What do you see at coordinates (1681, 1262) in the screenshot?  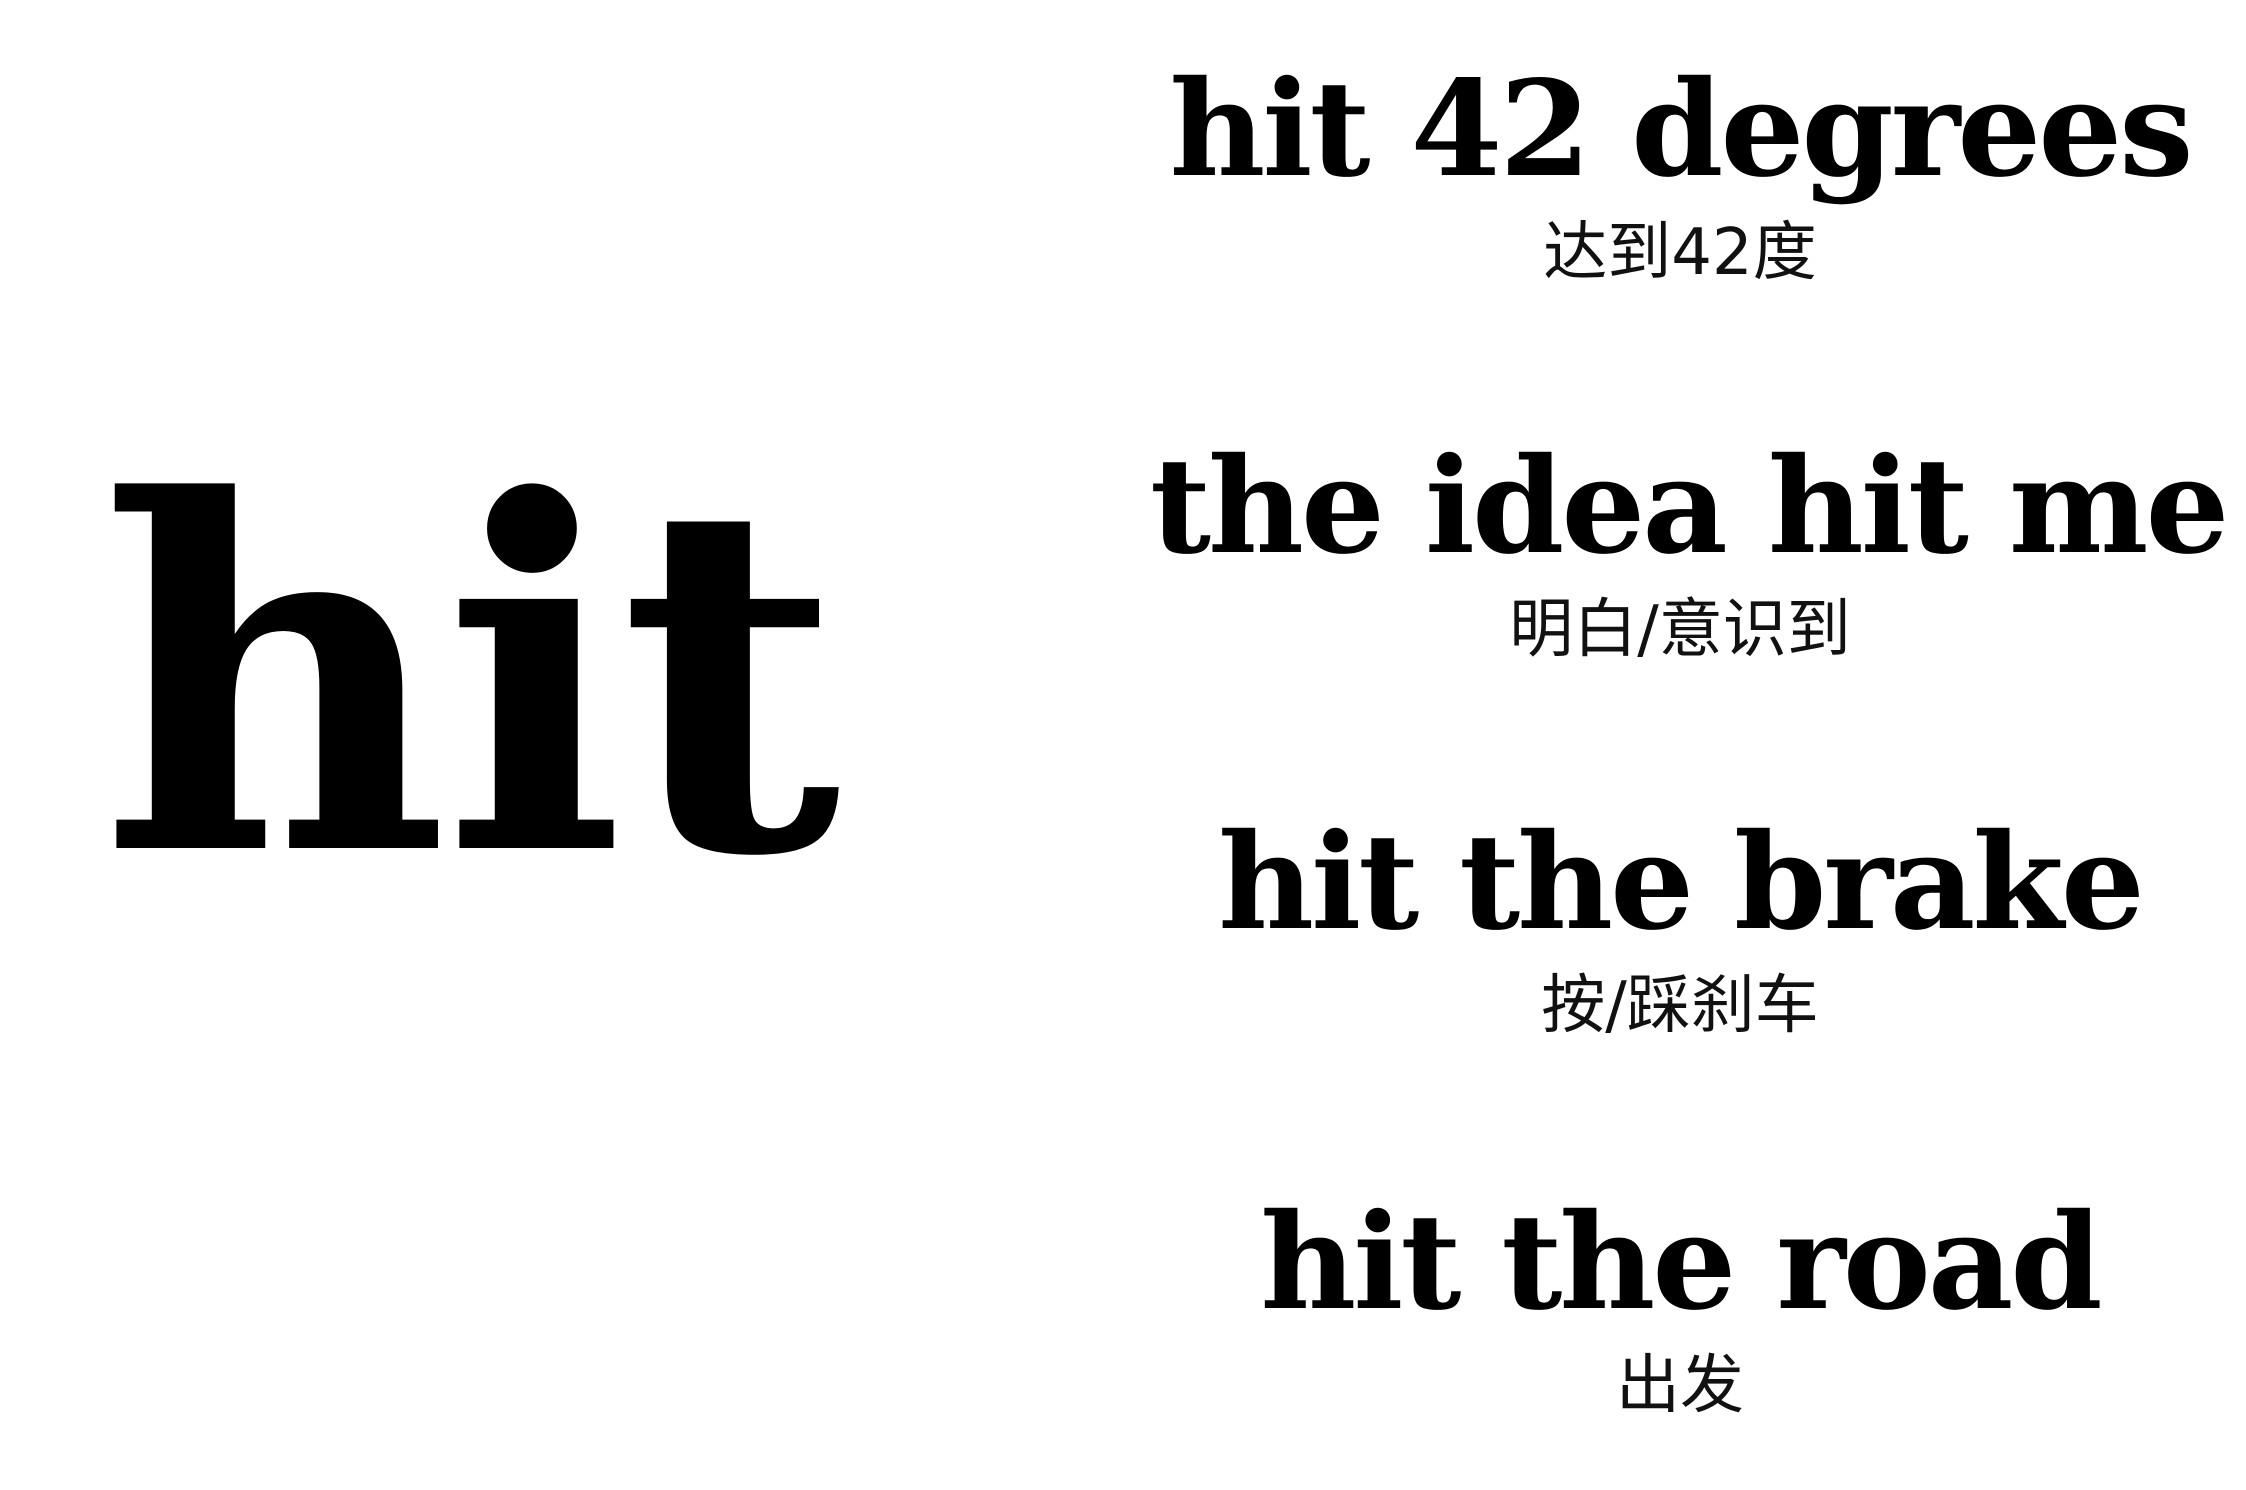 I see `phrase-english: hit the road` at bounding box center [1681, 1262].